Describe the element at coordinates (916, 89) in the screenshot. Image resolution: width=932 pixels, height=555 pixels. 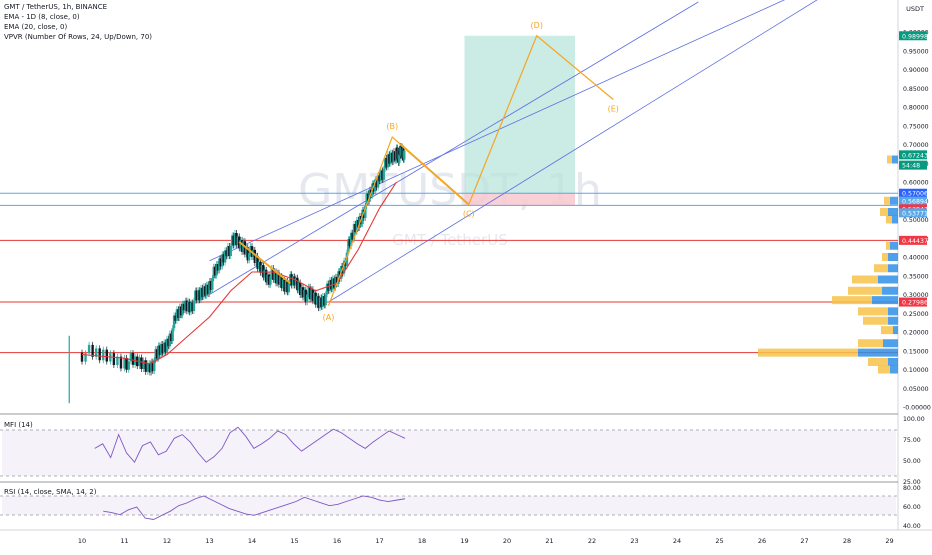
I see `price-tick-label: 0.85000` at that location.